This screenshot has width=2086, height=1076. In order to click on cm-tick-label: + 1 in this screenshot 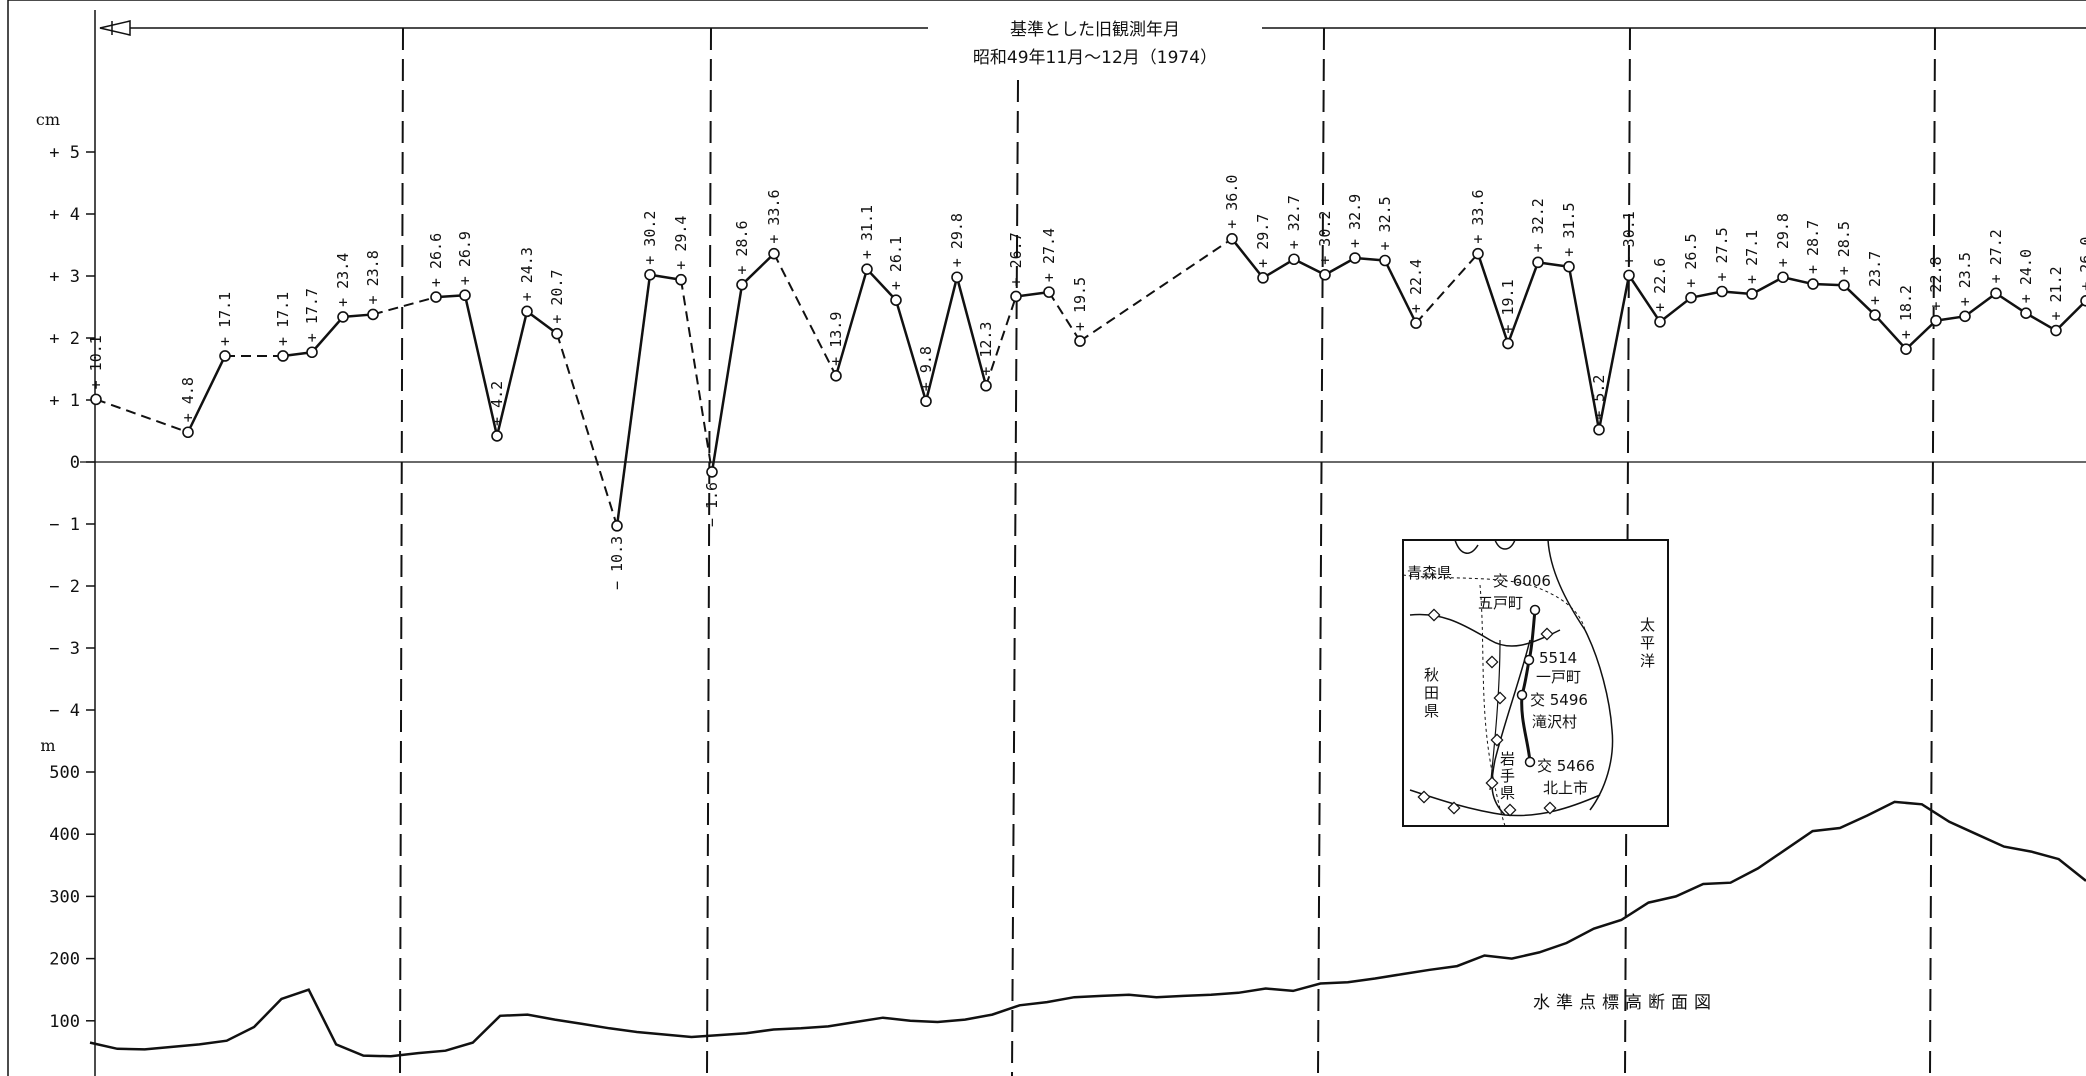, I will do `click(64, 401)`.